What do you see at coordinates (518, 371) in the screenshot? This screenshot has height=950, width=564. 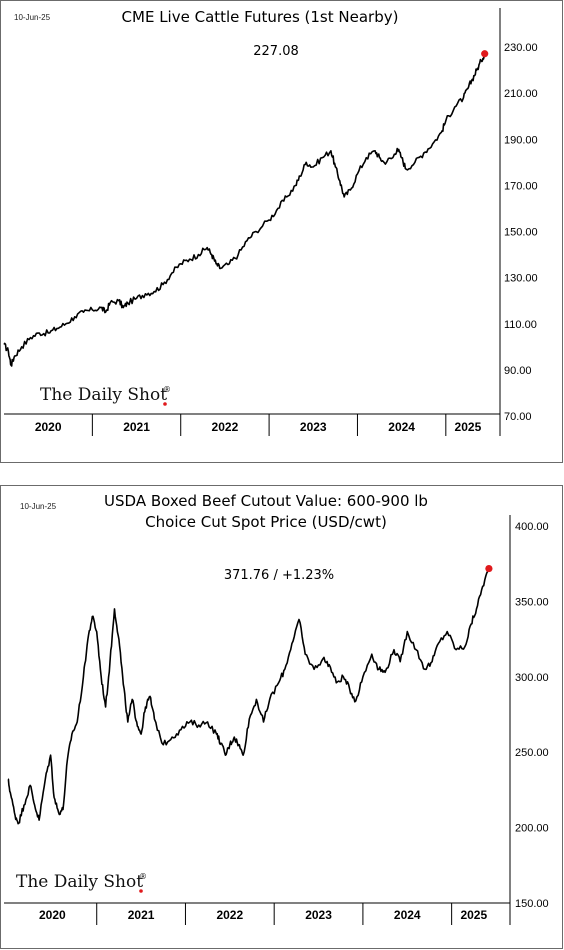 I see `y-tick-label: 90.00` at bounding box center [518, 371].